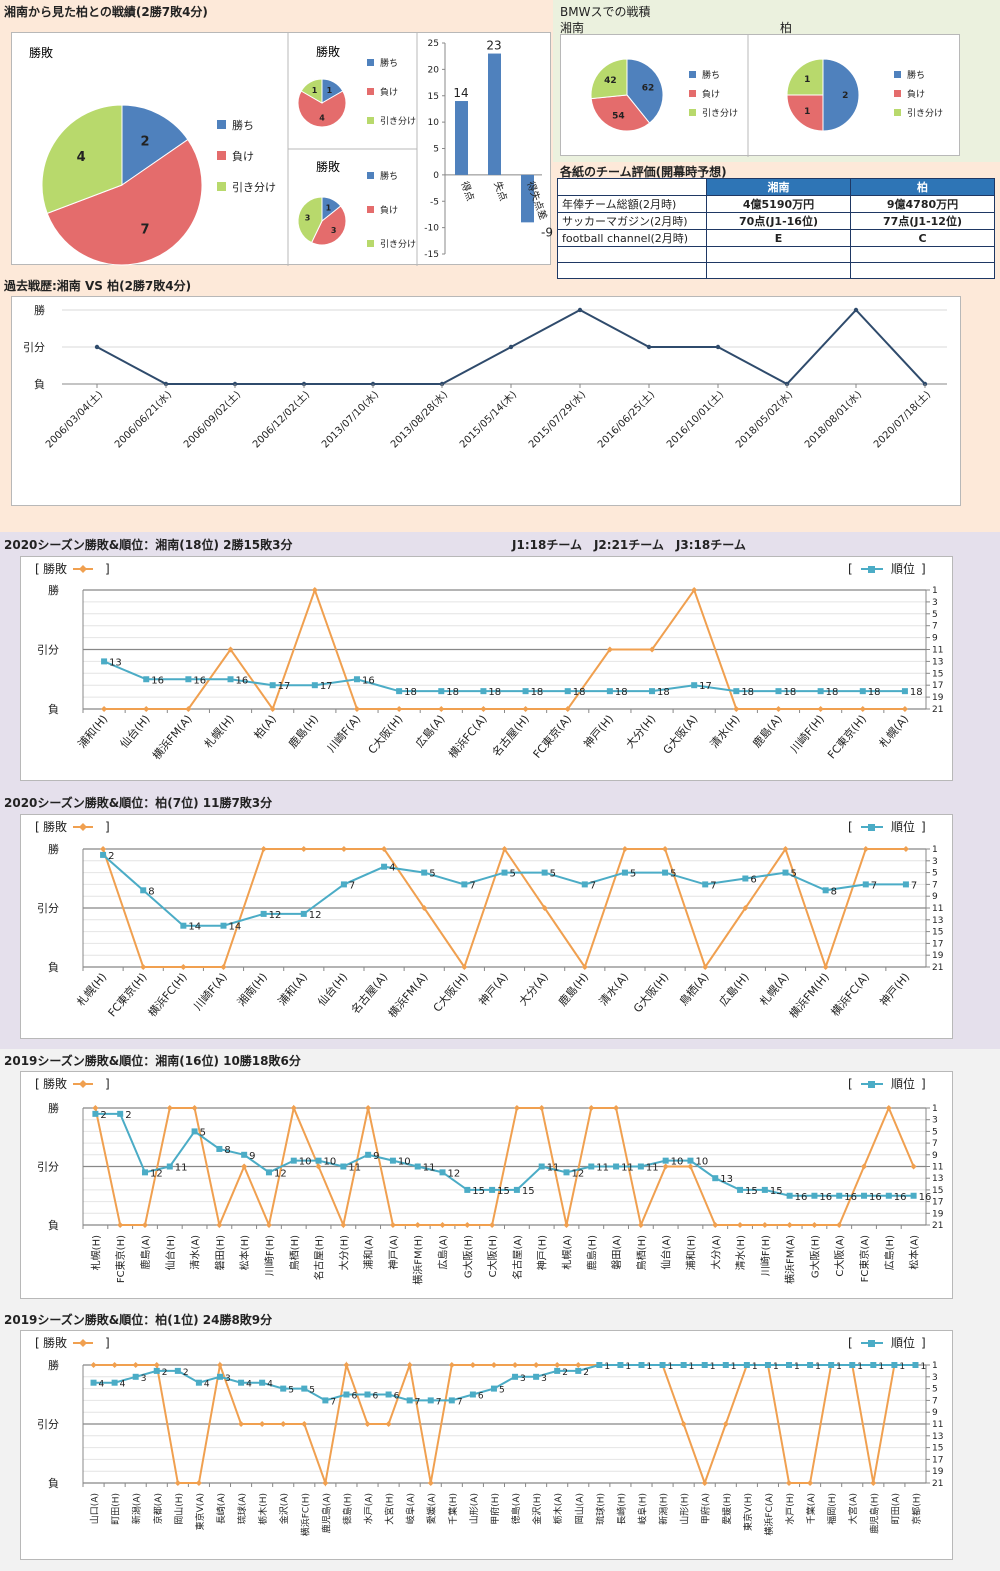  What do you see at coordinates (874, 1513) in the screenshot?
I see `x-tick-label: 鹿児島(H)` at bounding box center [874, 1513].